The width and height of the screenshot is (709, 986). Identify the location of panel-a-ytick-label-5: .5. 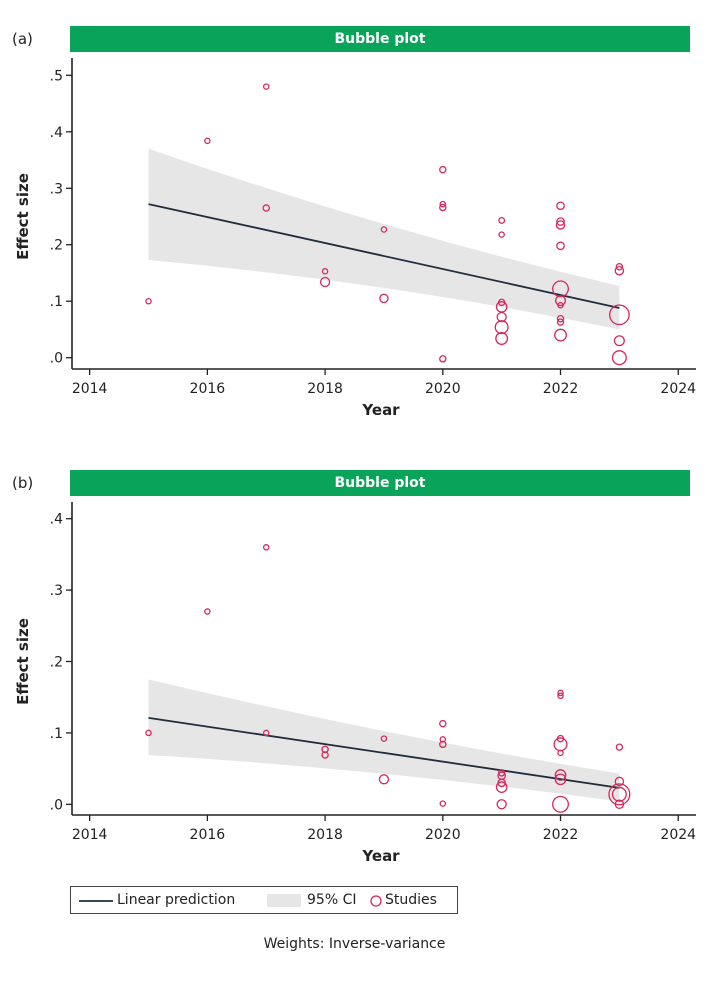
(56, 76).